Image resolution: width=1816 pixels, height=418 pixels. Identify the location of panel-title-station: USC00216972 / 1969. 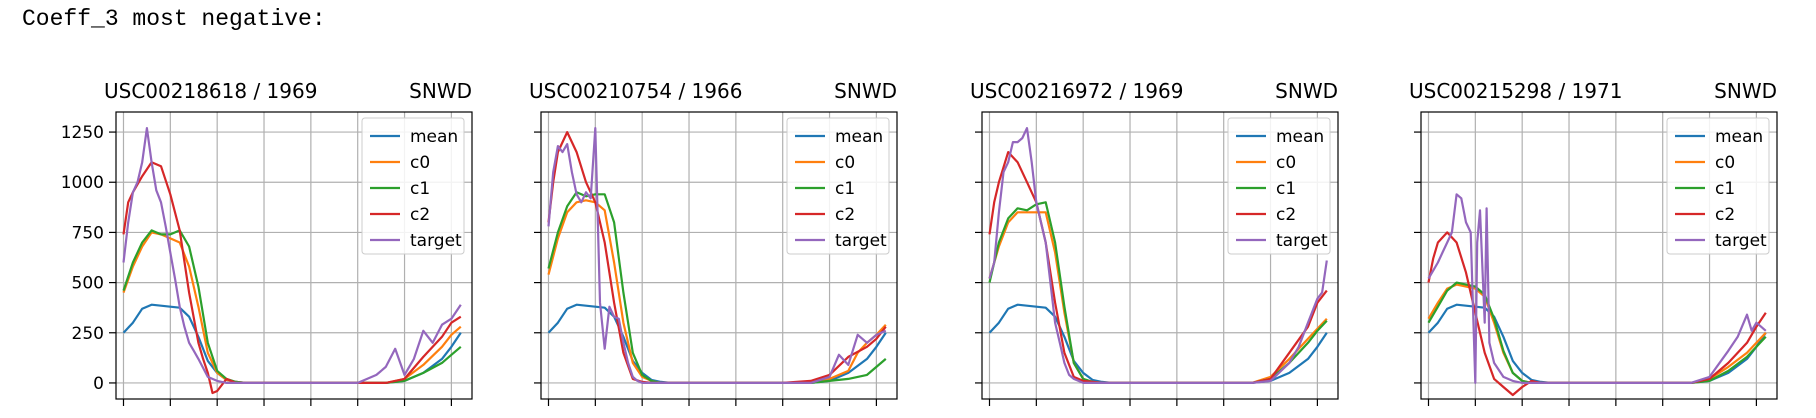
(1076, 91).